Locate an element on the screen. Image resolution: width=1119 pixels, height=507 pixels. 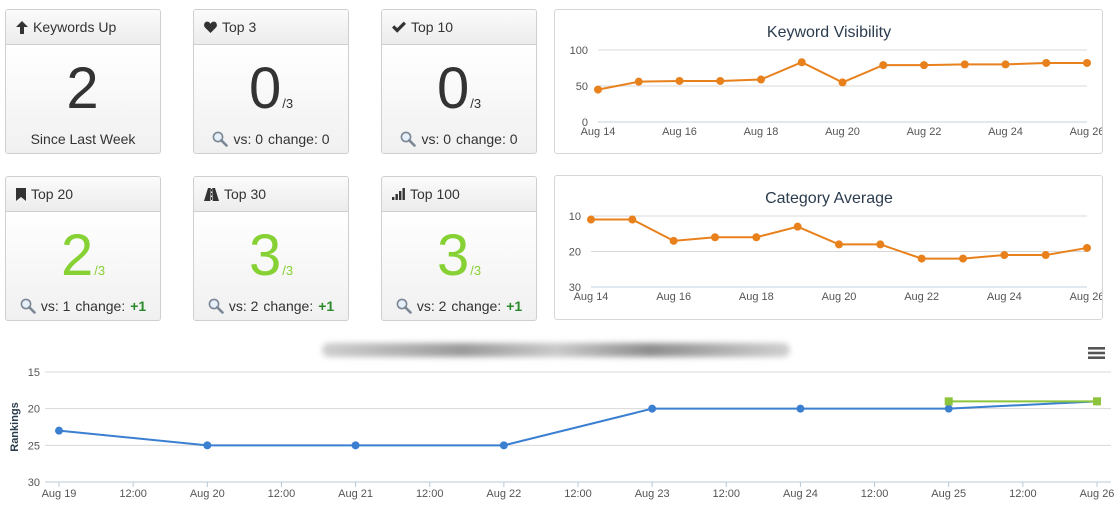
card-footer: vs: 0 change: 0 is located at coordinates (271, 139).